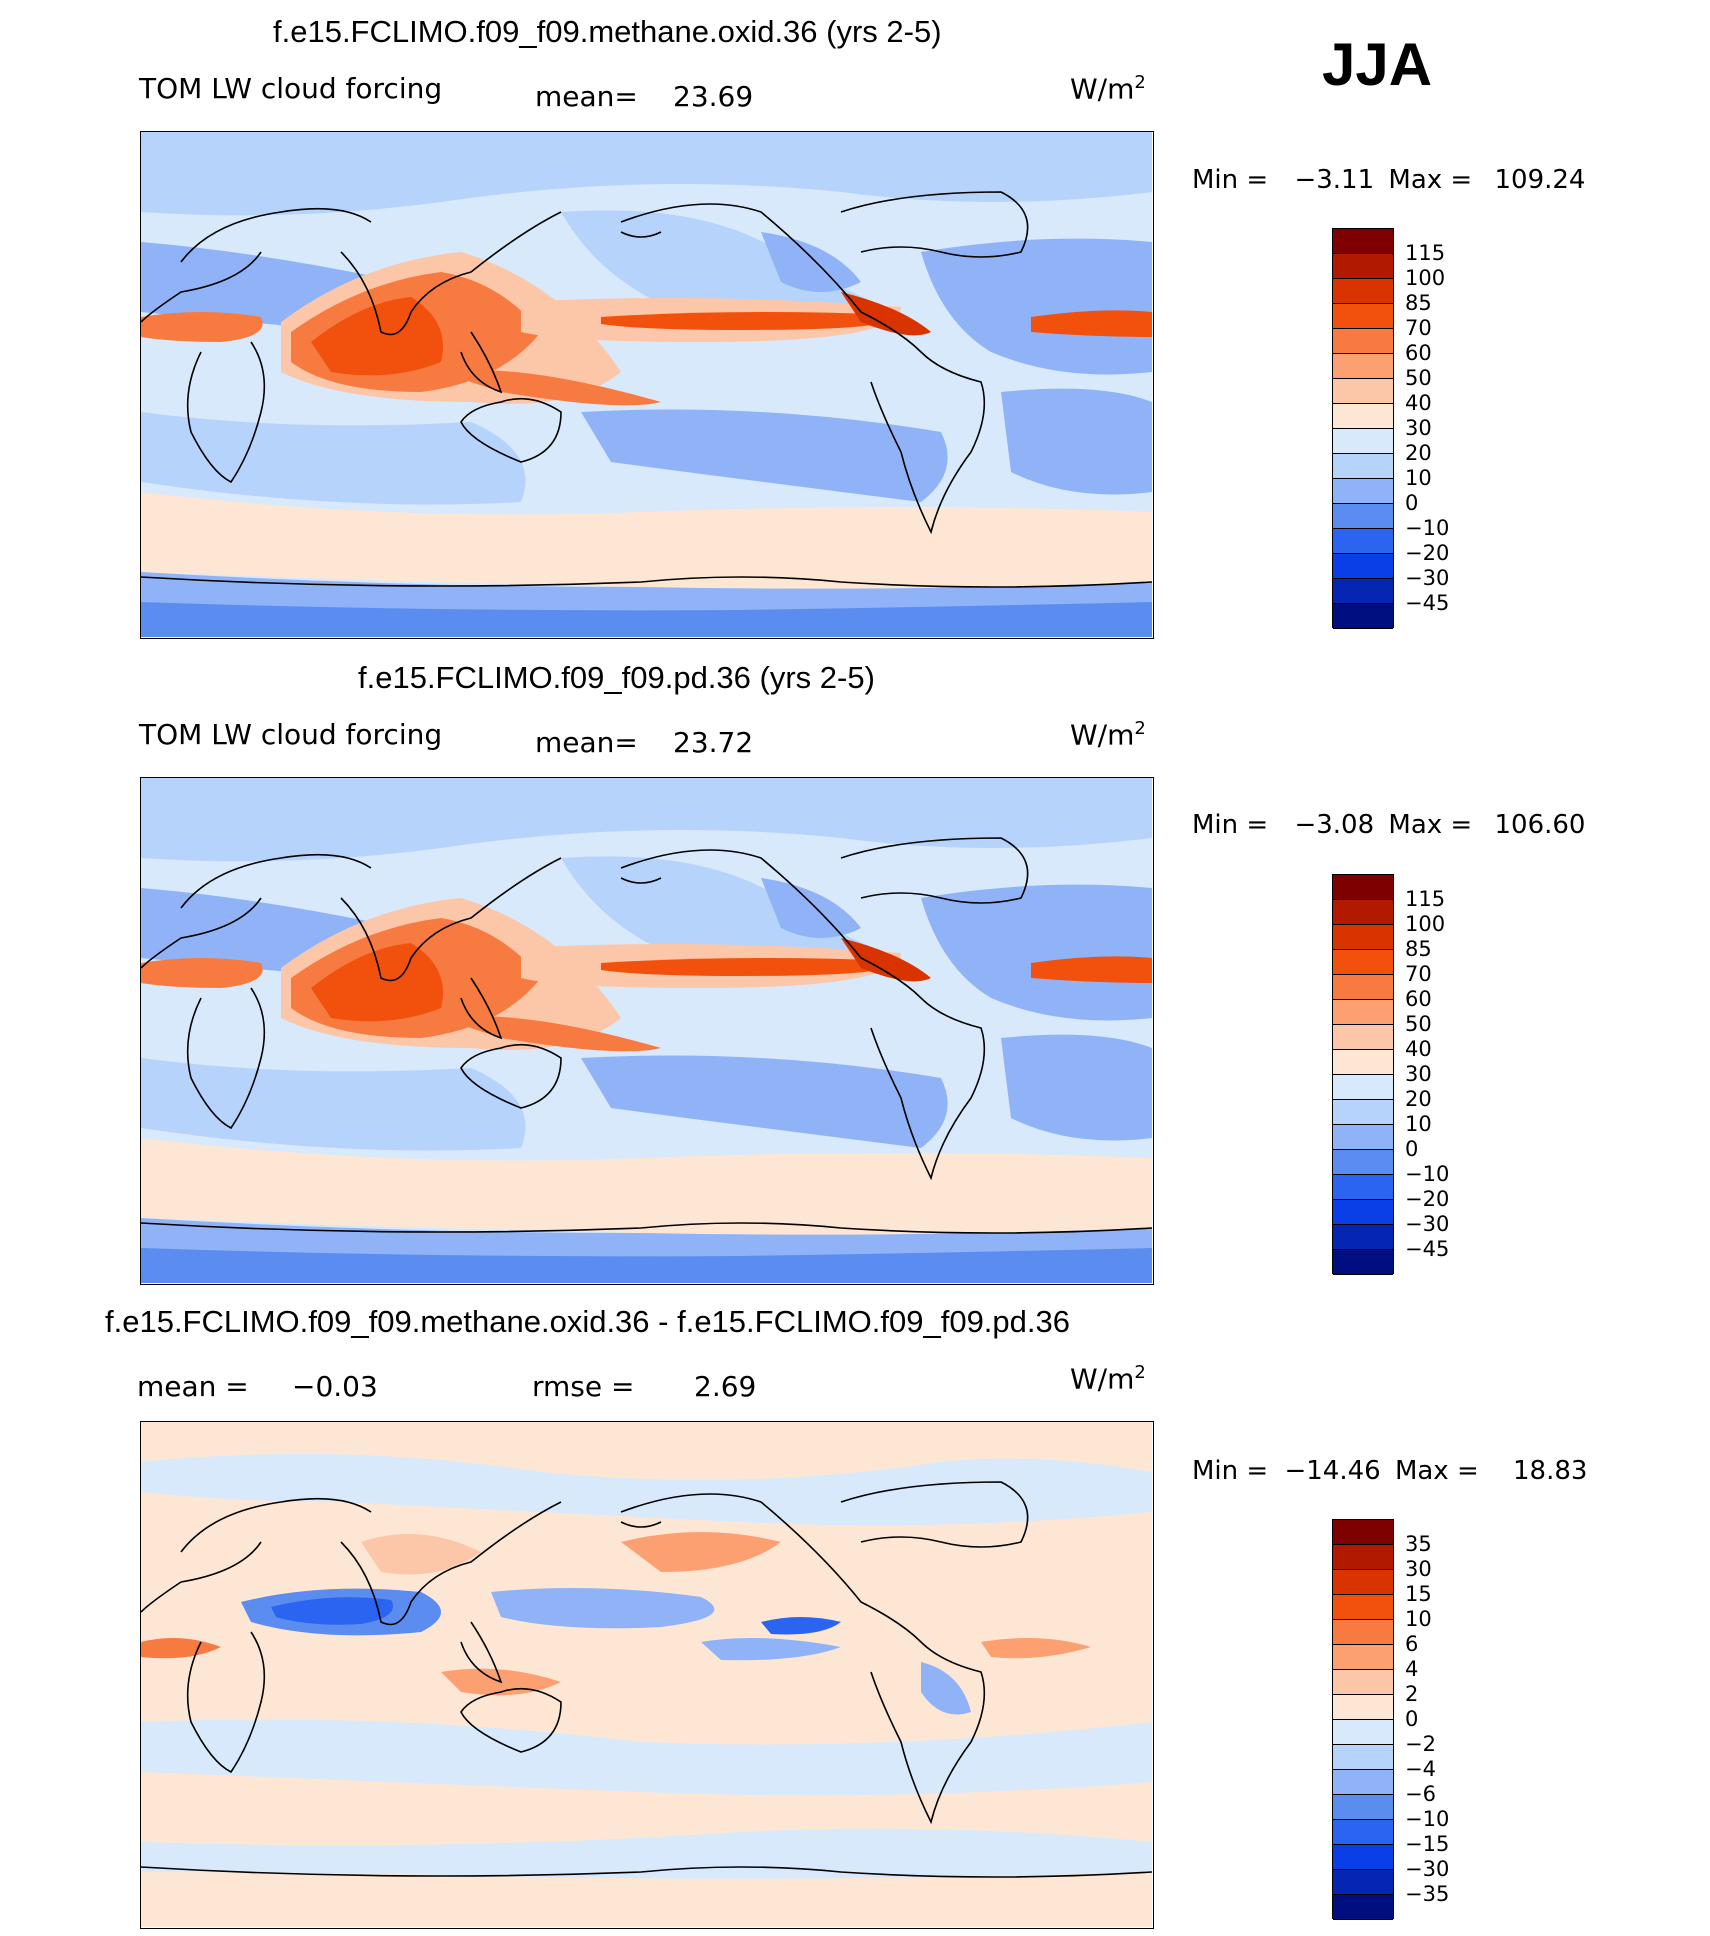  Describe the element at coordinates (713, 96) in the screenshot. I see `mean-value: 23.69` at that location.